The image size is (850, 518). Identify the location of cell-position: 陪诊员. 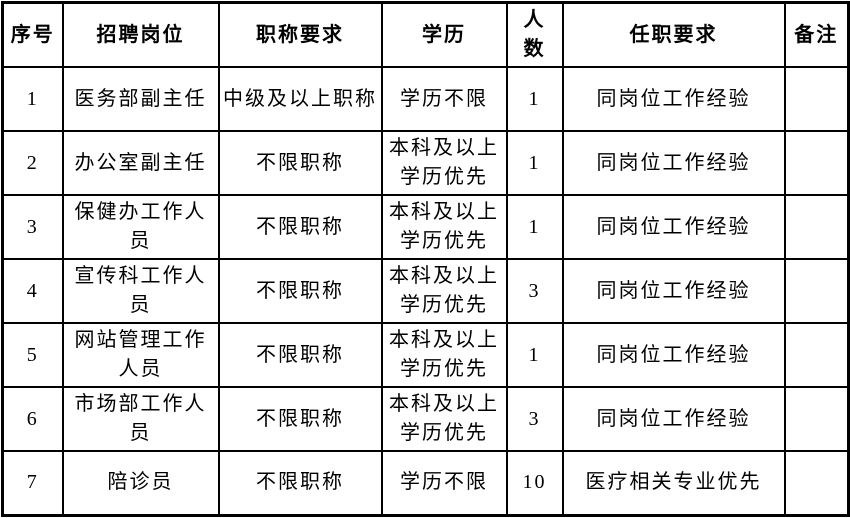
(140, 483).